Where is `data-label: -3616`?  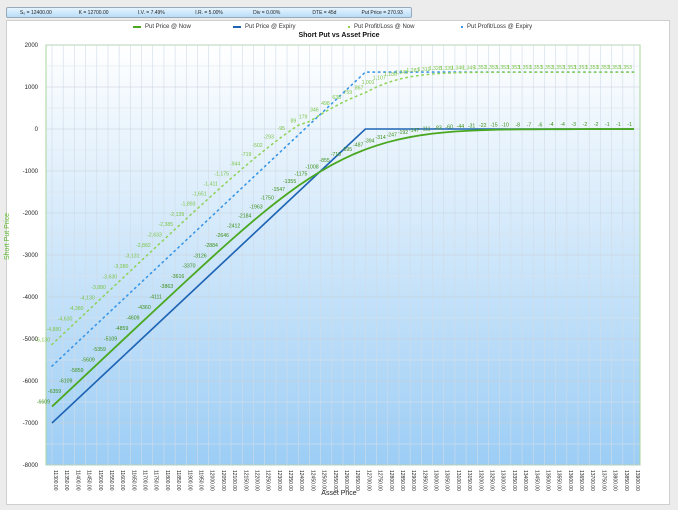 data-label: -3616 is located at coordinates (177, 277).